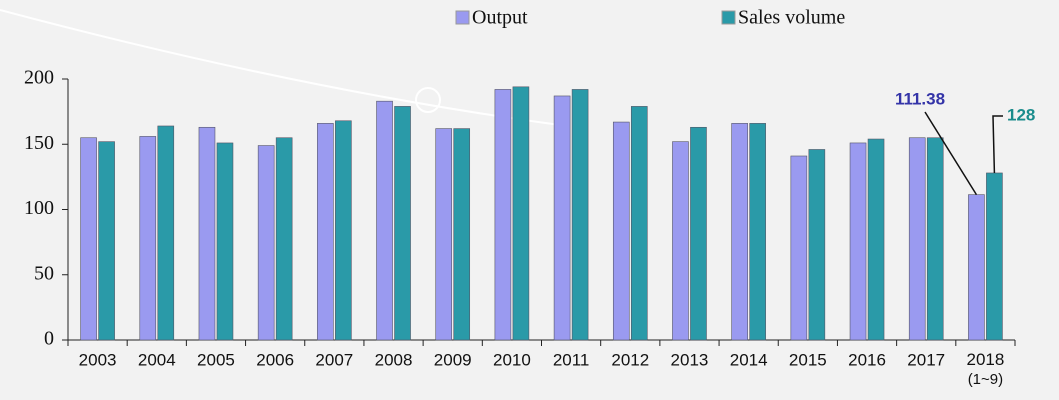 Image resolution: width=1059 pixels, height=400 pixels. What do you see at coordinates (867, 359) in the screenshot?
I see `x-tick-label: 2016` at bounding box center [867, 359].